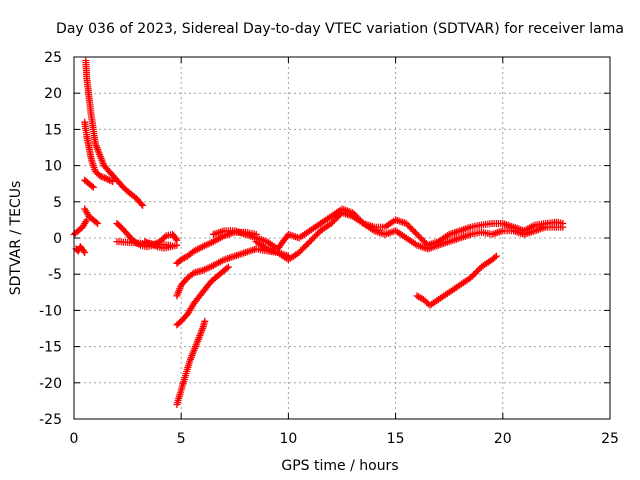 This screenshot has height=480, width=640. I want to click on x-tick-label: 5, so click(181, 439).